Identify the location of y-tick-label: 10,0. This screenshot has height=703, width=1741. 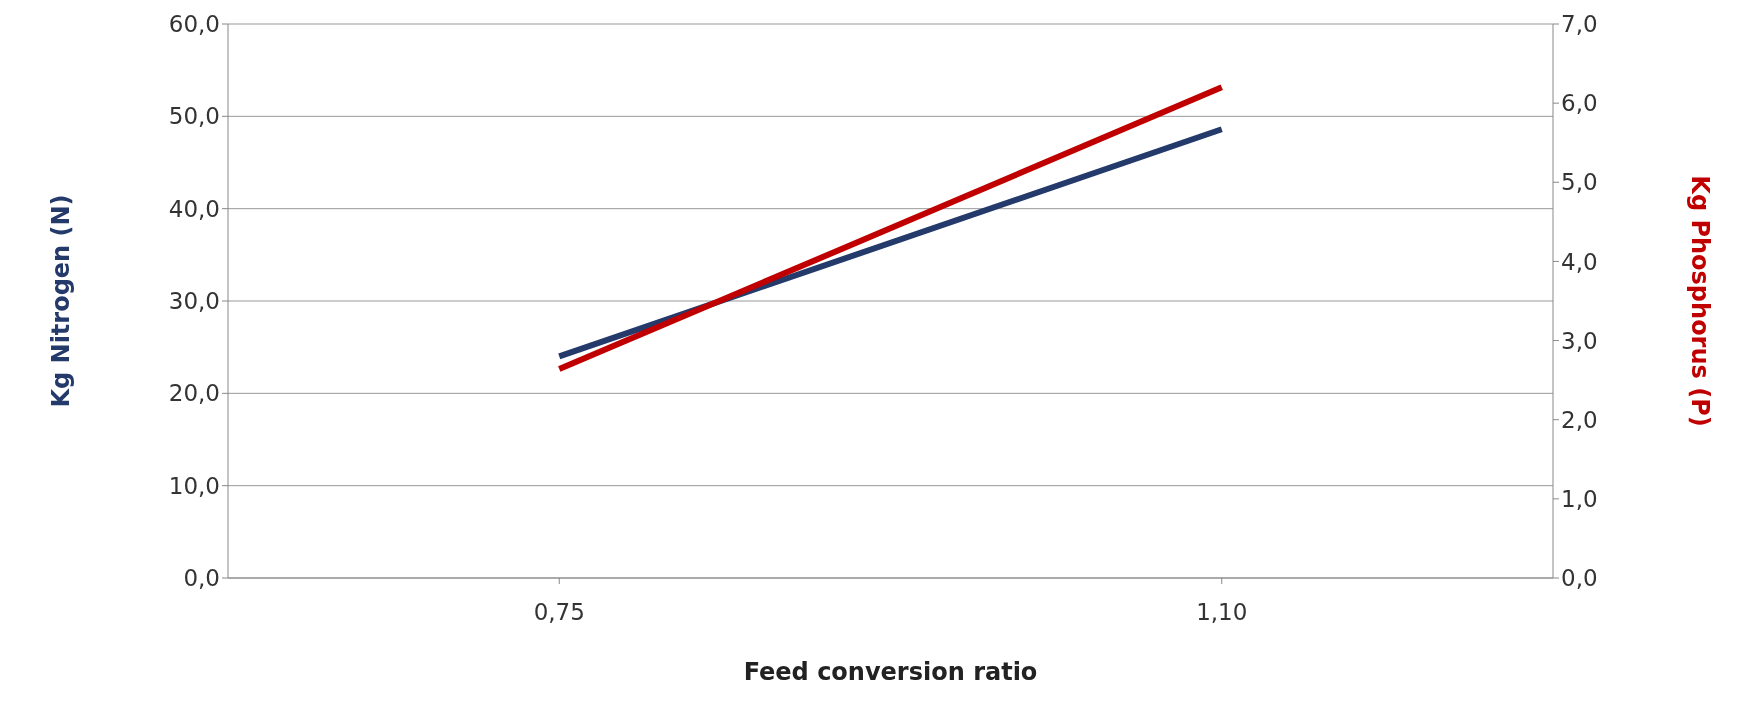
(194, 485).